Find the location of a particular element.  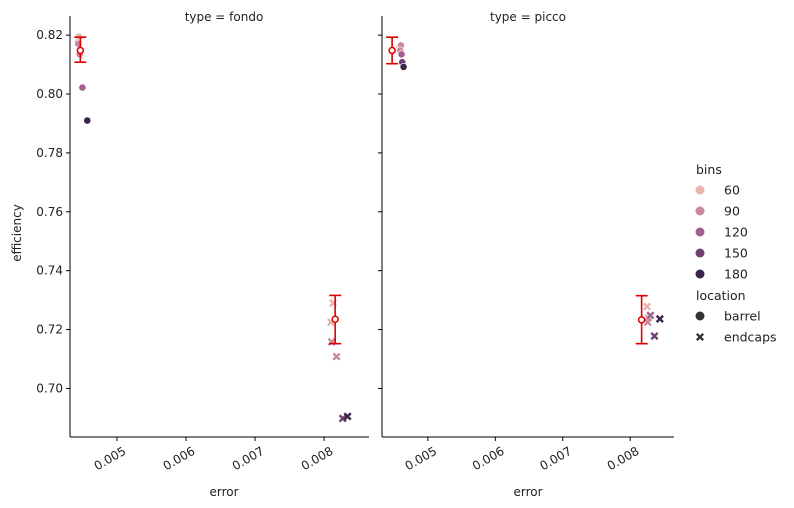

legend-label-bins-180: 180 is located at coordinates (736, 274).